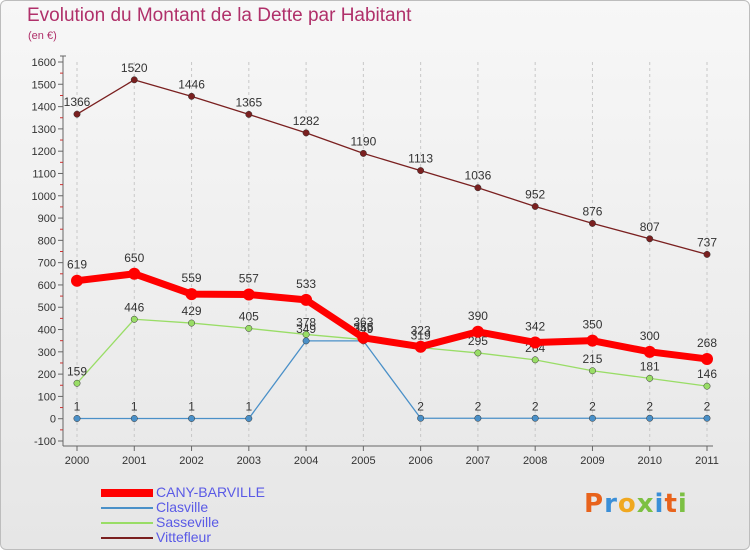 The height and width of the screenshot is (550, 750). Describe the element at coordinates (134, 461) in the screenshot. I see `x-tick-label: 2001` at that location.